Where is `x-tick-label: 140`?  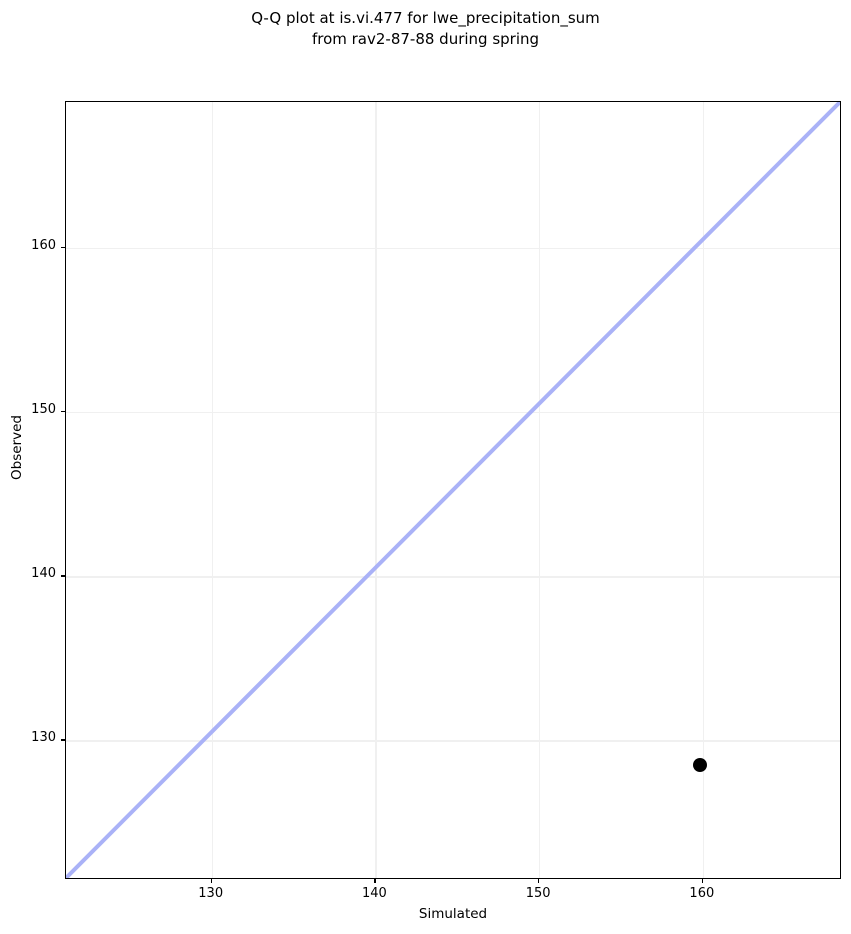 x-tick-label: 140 is located at coordinates (374, 893).